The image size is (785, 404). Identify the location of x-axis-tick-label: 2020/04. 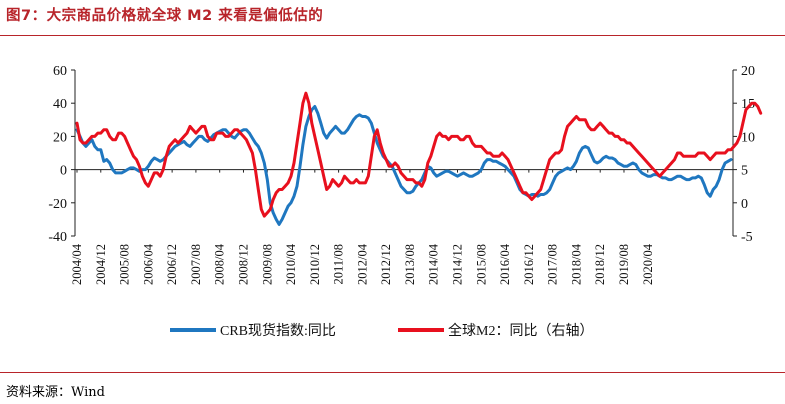
(648, 264).